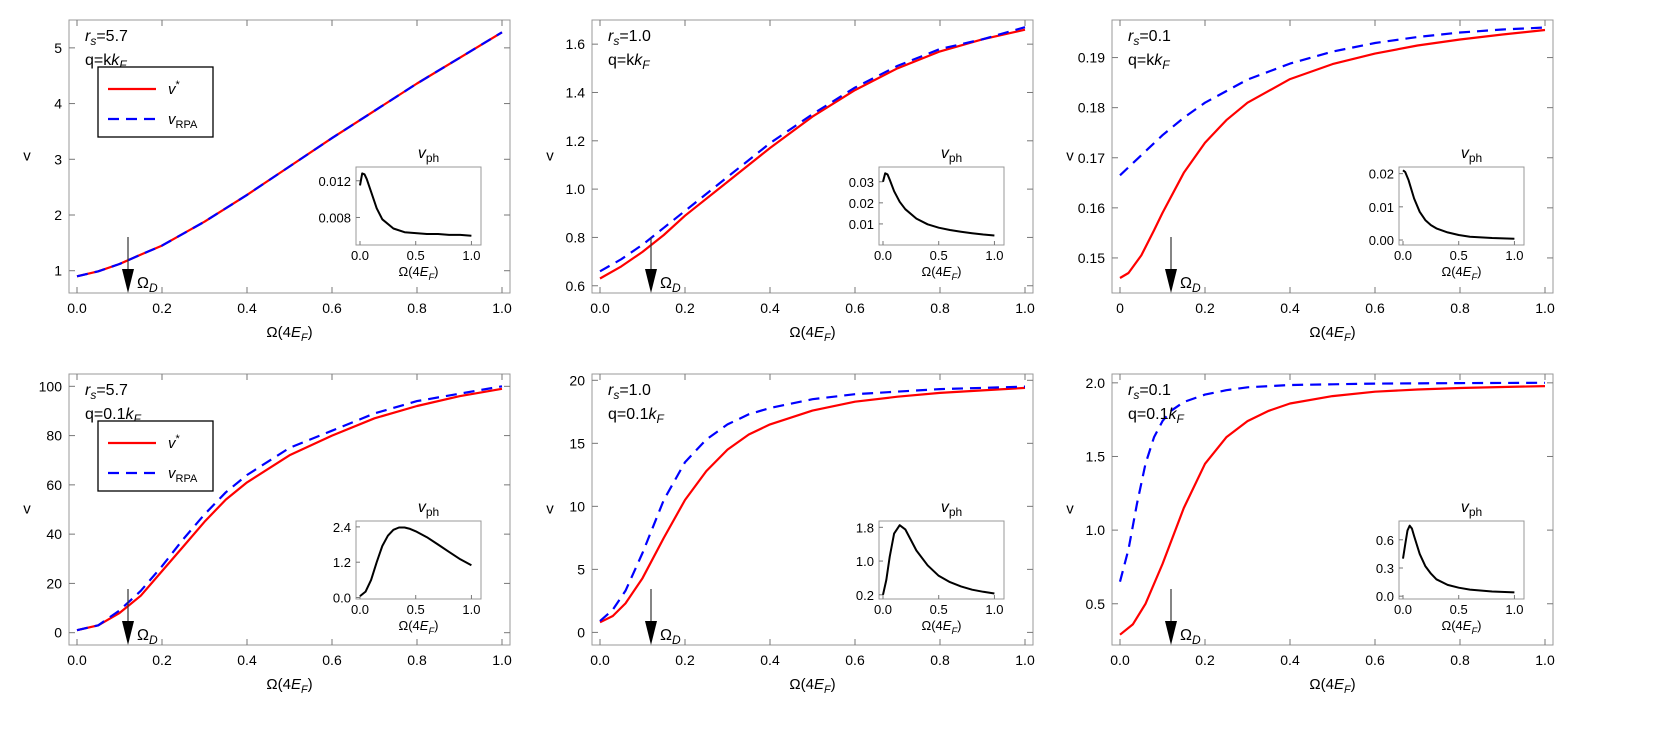  Describe the element at coordinates (407, 567) in the screenshot. I see `inset-vph: vph 0.0 0.5 1.0 0.0 1.2 2.4 Ω(4EF)` at that location.